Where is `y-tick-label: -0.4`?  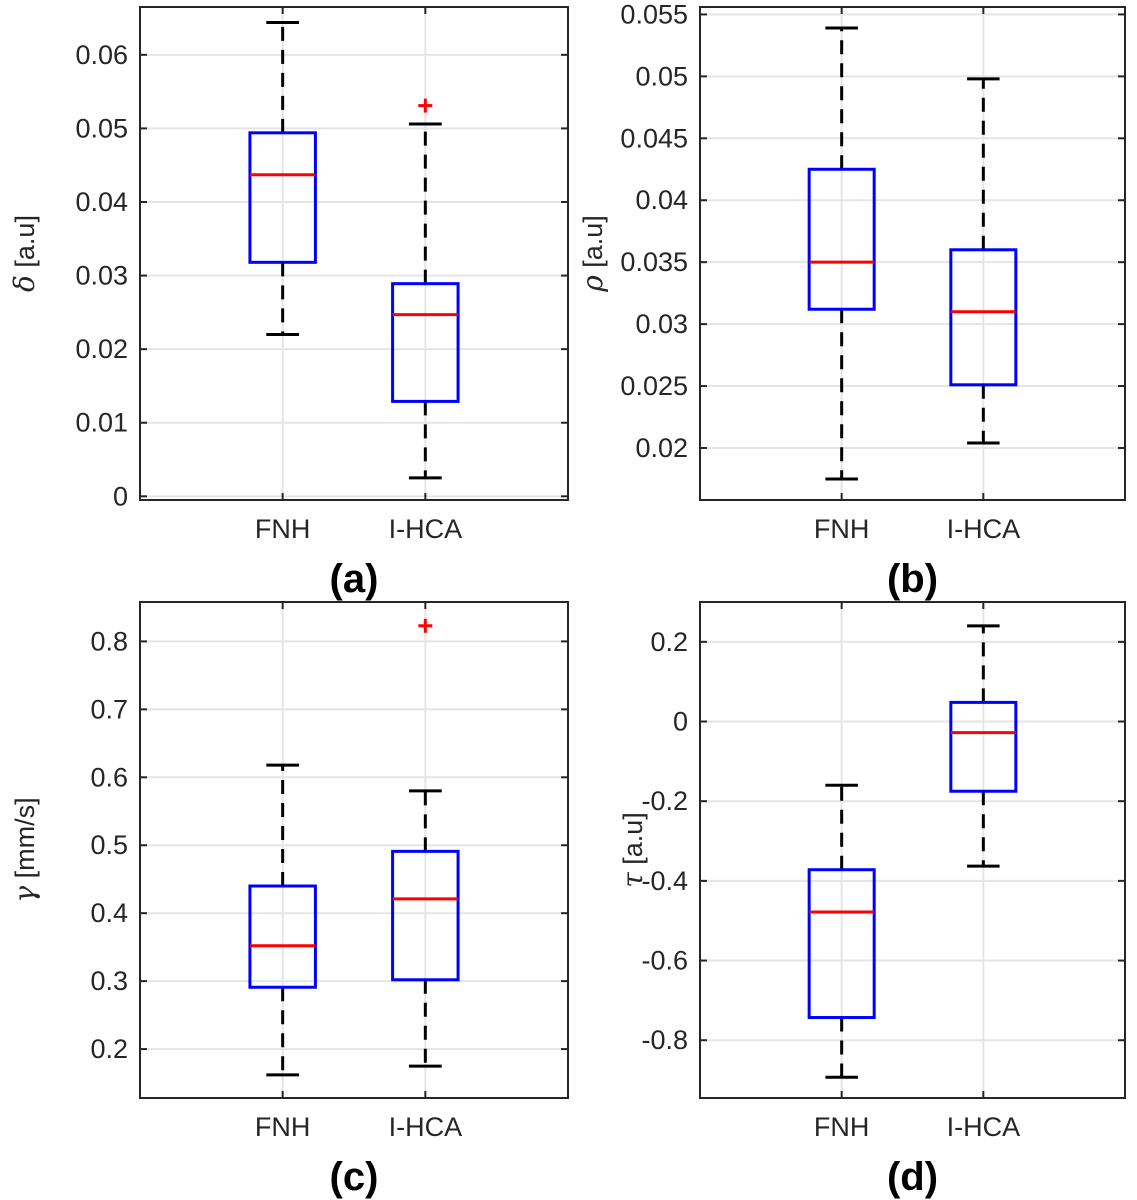
y-tick-label: -0.4 is located at coordinates (664, 881).